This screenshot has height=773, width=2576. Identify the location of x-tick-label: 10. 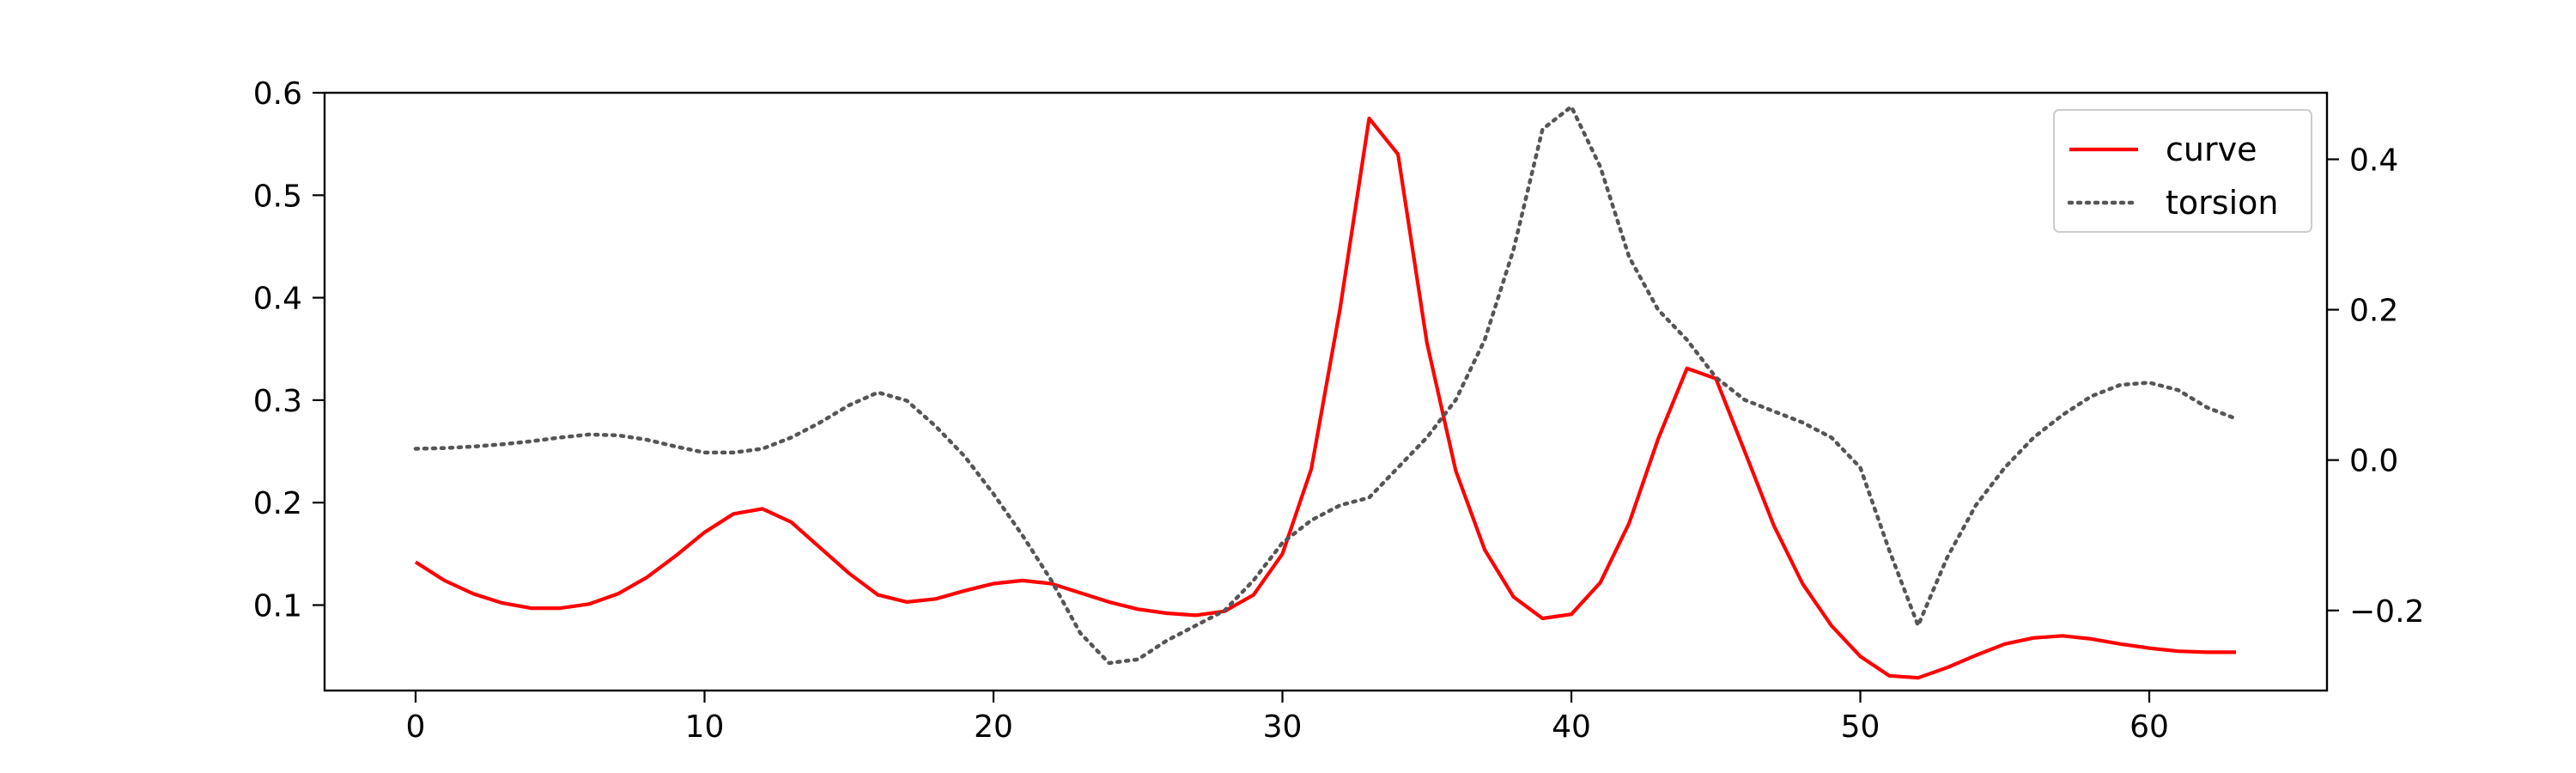
(705, 727).